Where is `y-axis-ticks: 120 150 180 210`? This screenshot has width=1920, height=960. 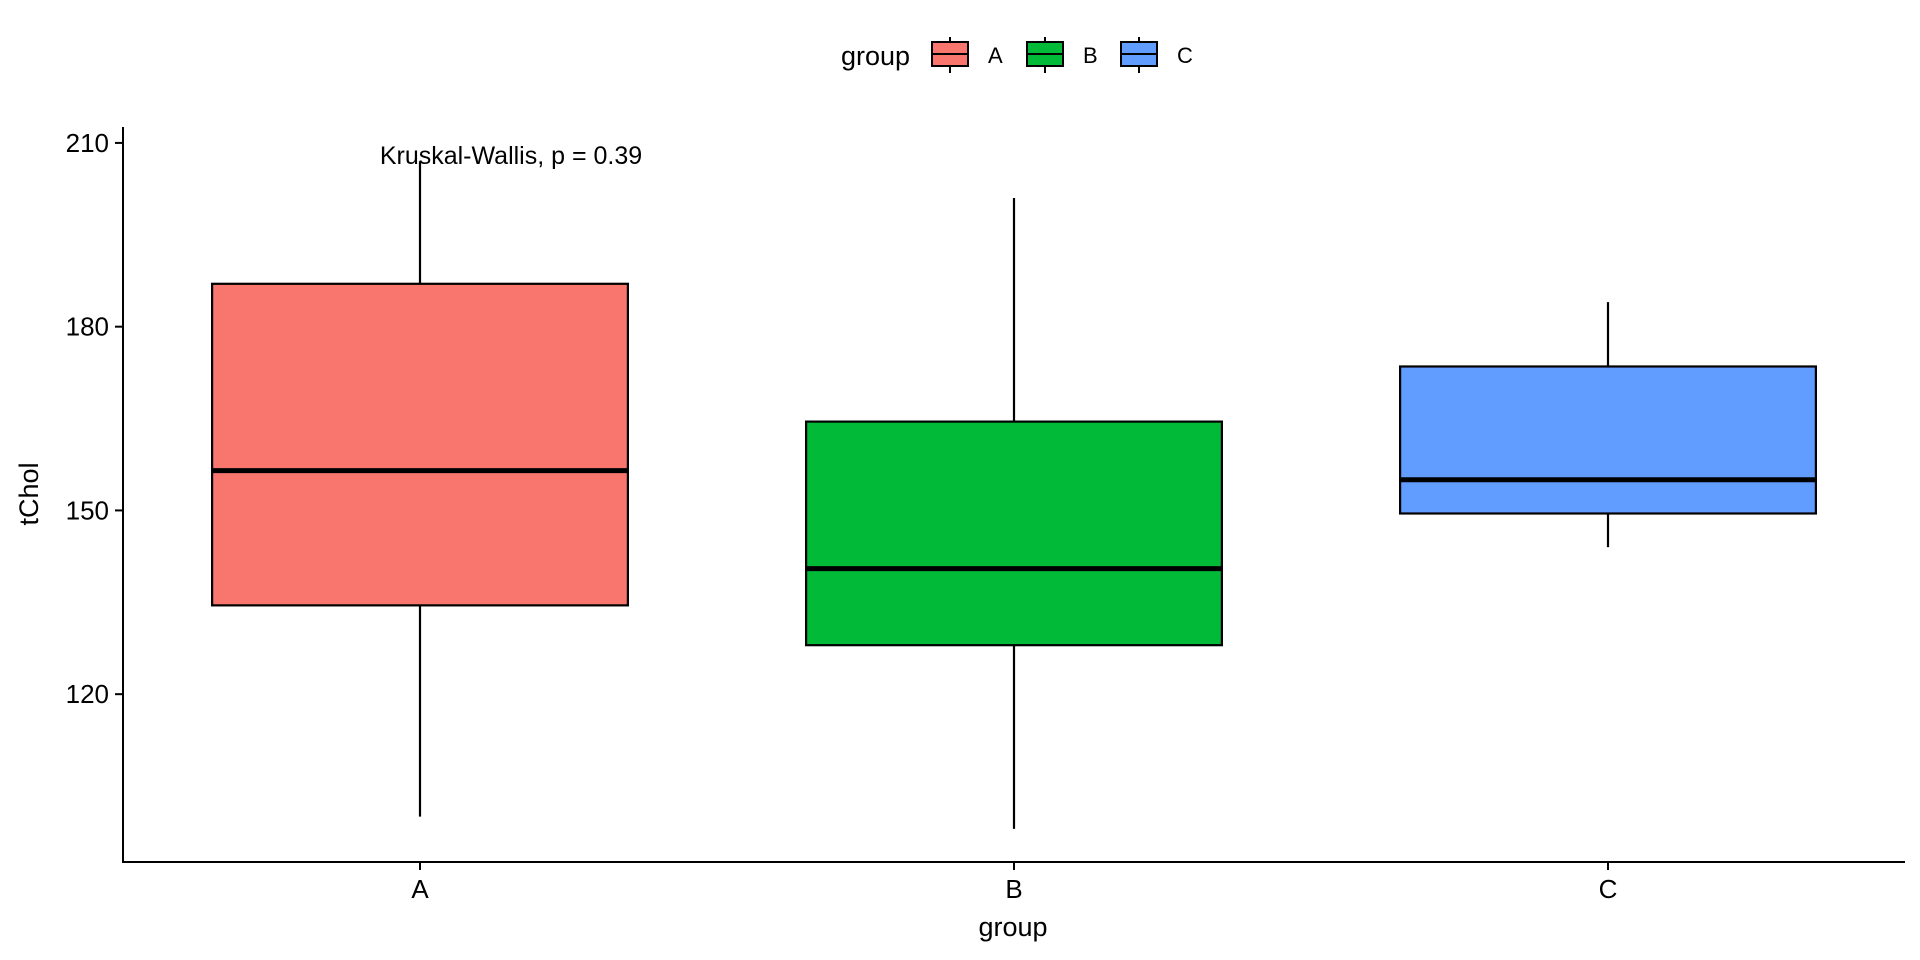 y-axis-ticks: 120 150 180 210 is located at coordinates (94, 418).